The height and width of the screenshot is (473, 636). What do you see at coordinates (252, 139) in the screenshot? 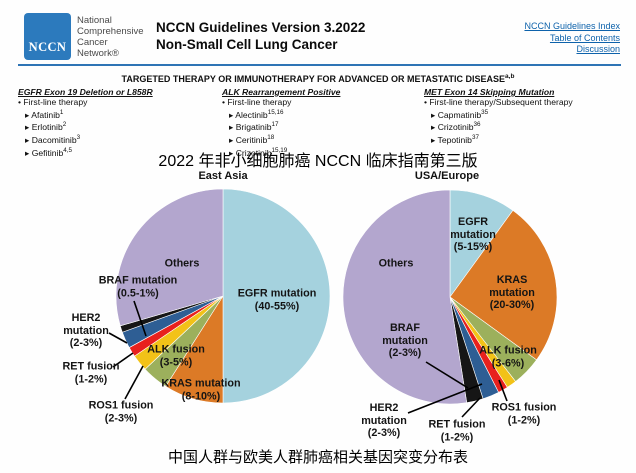
I see `drug-item: ▸ Ceritinib18` at bounding box center [252, 139].